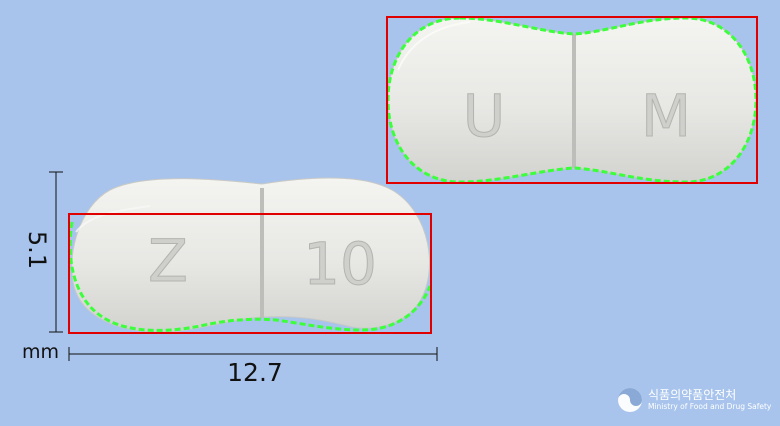 This screenshot has height=426, width=780. Describe the element at coordinates (56, 252) in the screenshot. I see `height-dimension` at that location.